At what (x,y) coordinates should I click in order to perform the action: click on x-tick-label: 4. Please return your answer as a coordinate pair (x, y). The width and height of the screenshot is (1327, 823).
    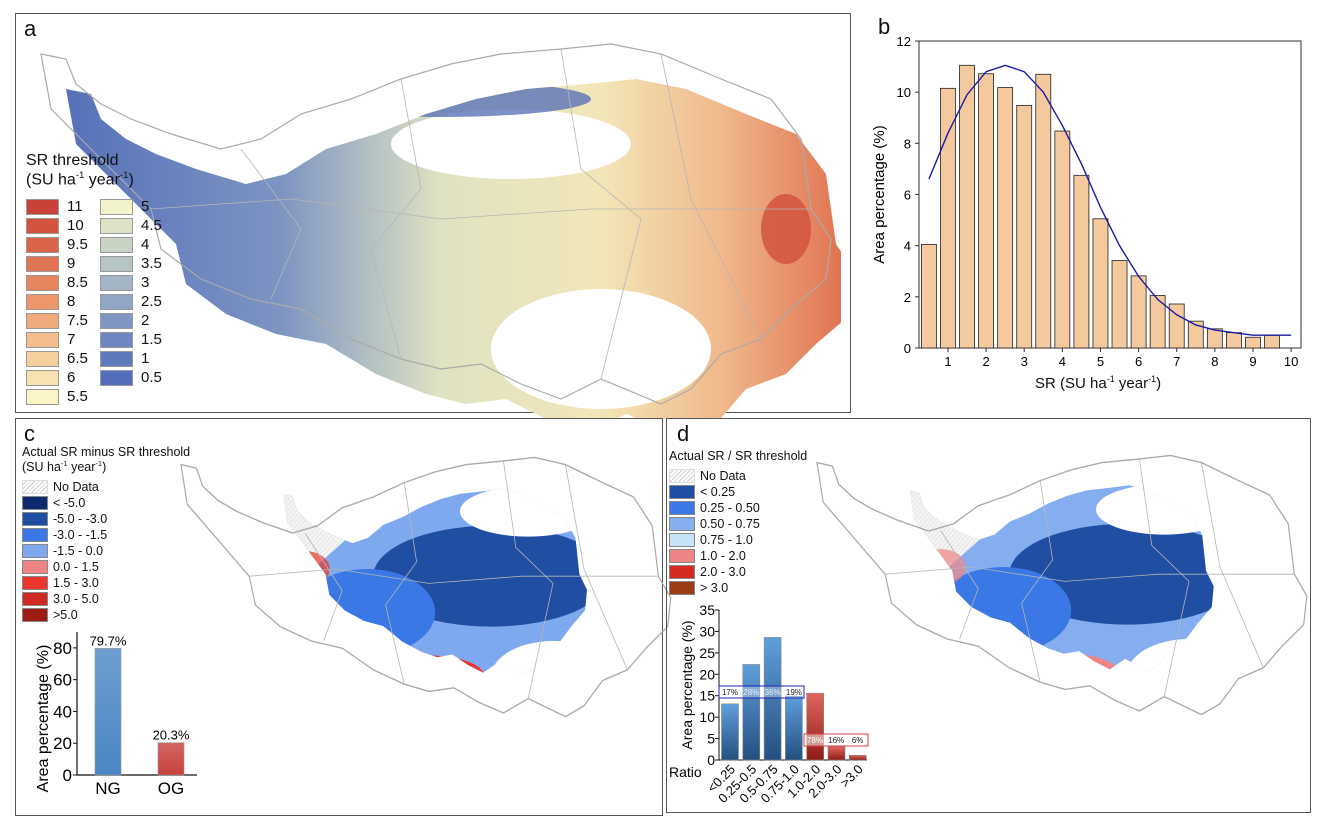
    Looking at the image, I should click on (1062, 361).